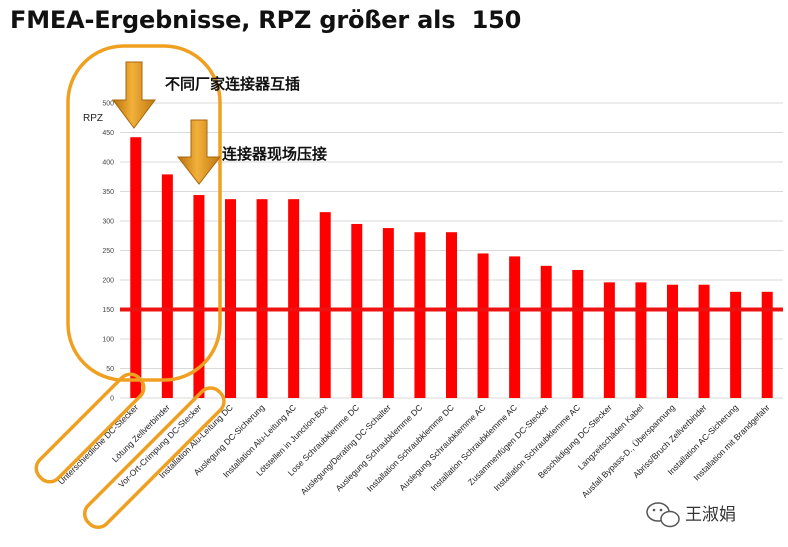 This screenshot has height=547, width=788. I want to click on wechat-icon, so click(663, 515).